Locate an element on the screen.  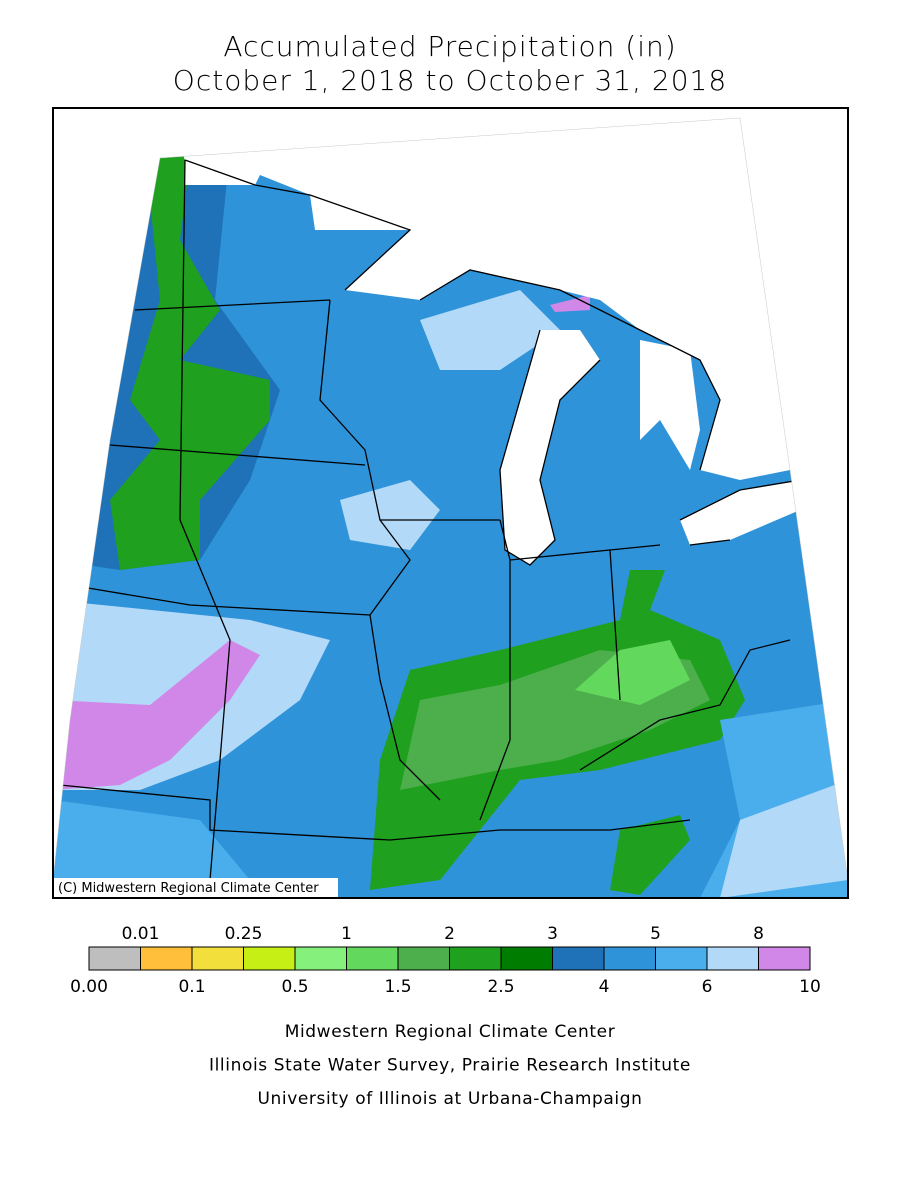
legend-label: 0.01 is located at coordinates (141, 934).